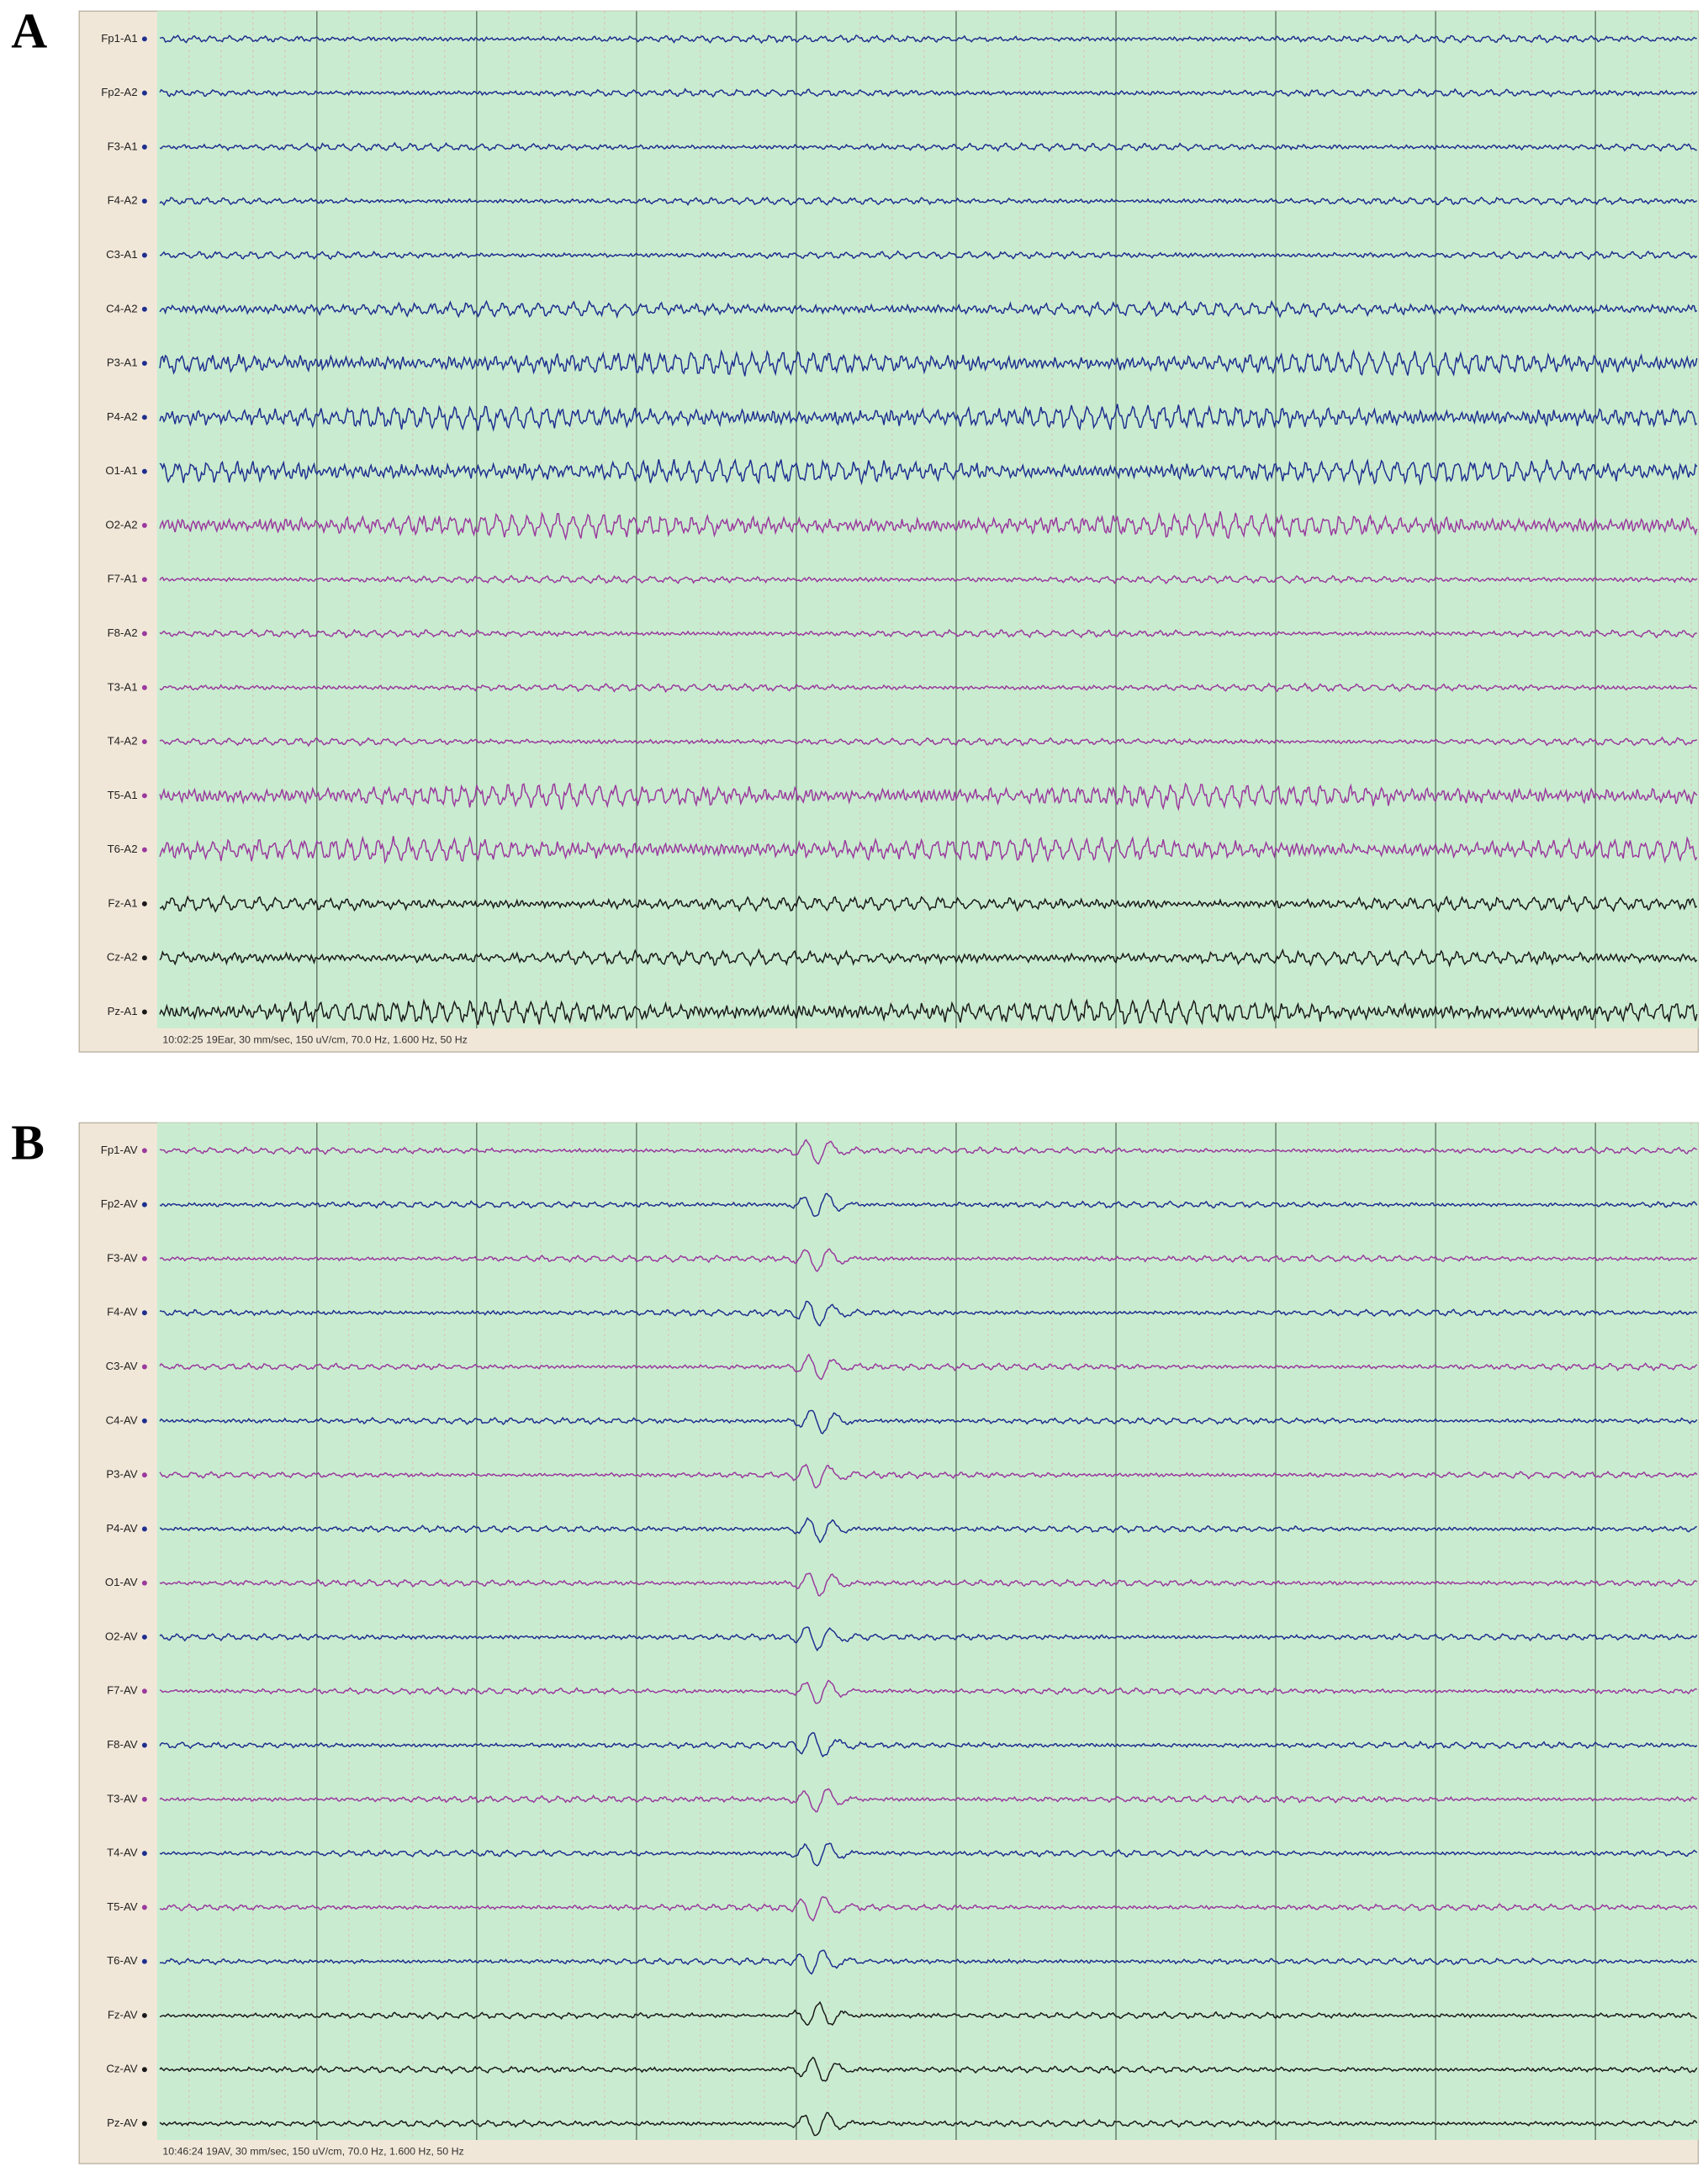 Image resolution: width=1708 pixels, height=2177 pixels. What do you see at coordinates (119, 38) in the screenshot?
I see `channel-label: Fp1-A1` at bounding box center [119, 38].